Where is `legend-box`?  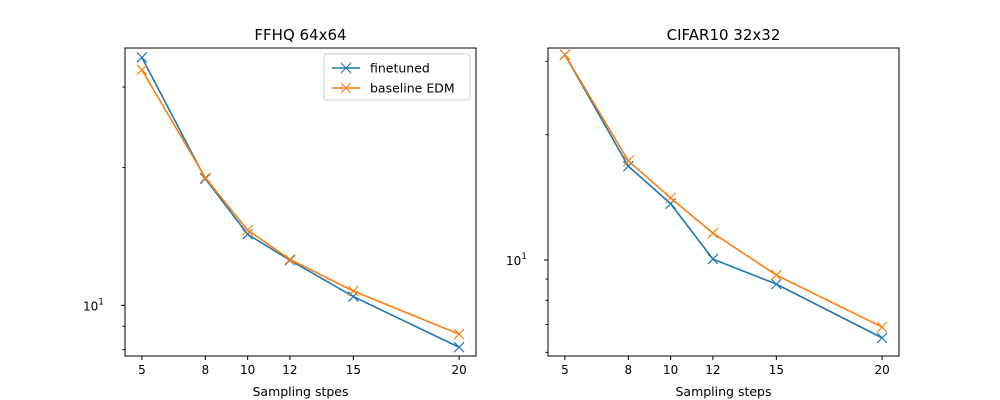 legend-box is located at coordinates (397, 77).